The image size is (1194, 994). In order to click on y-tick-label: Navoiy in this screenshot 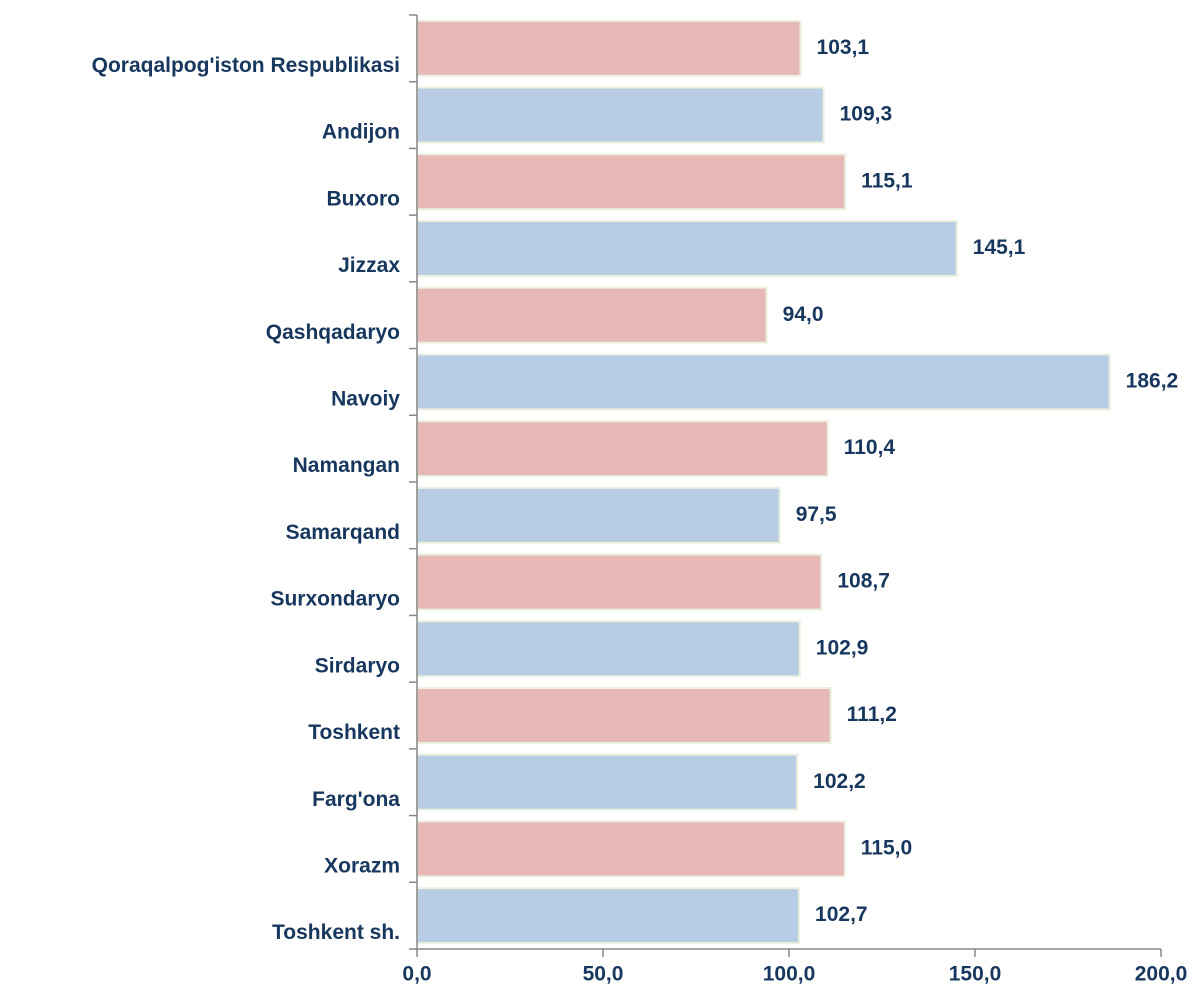, I will do `click(365, 398)`.